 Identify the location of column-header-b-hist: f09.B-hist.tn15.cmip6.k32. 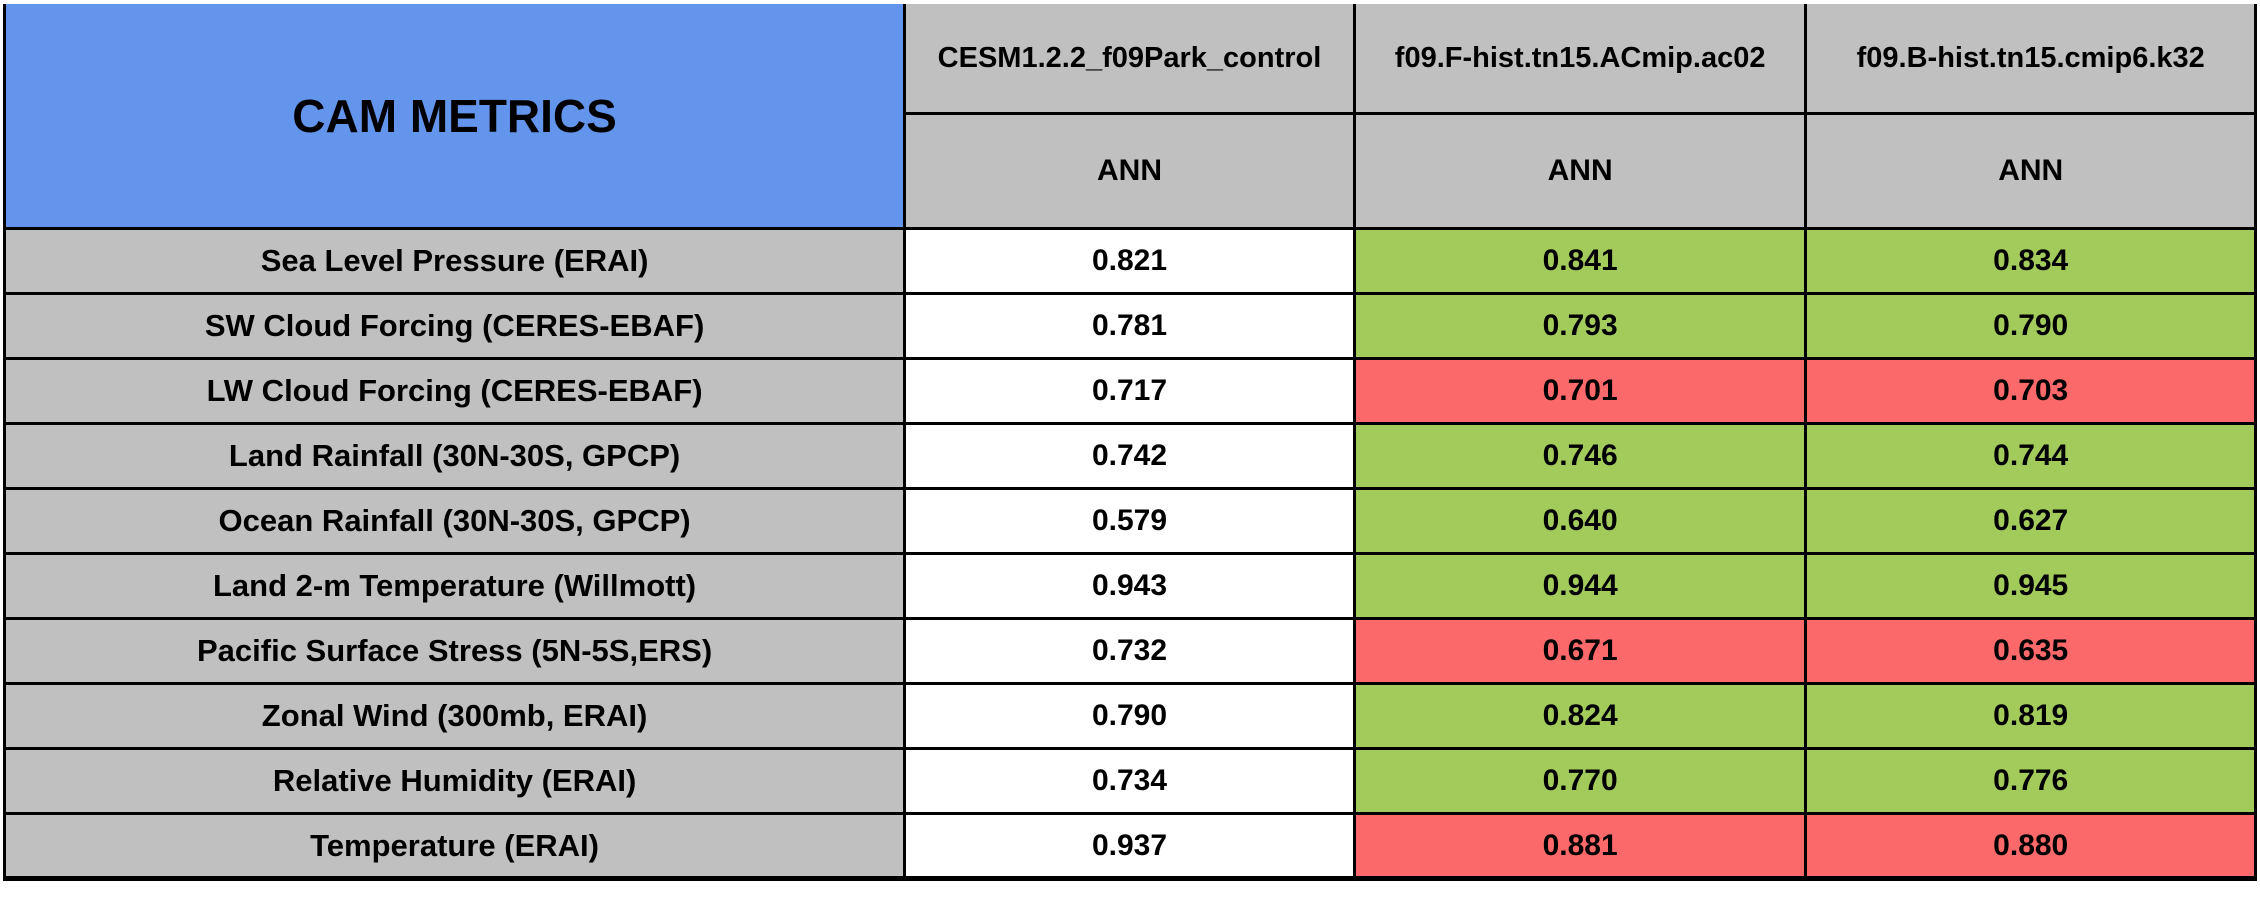
(2030, 59).